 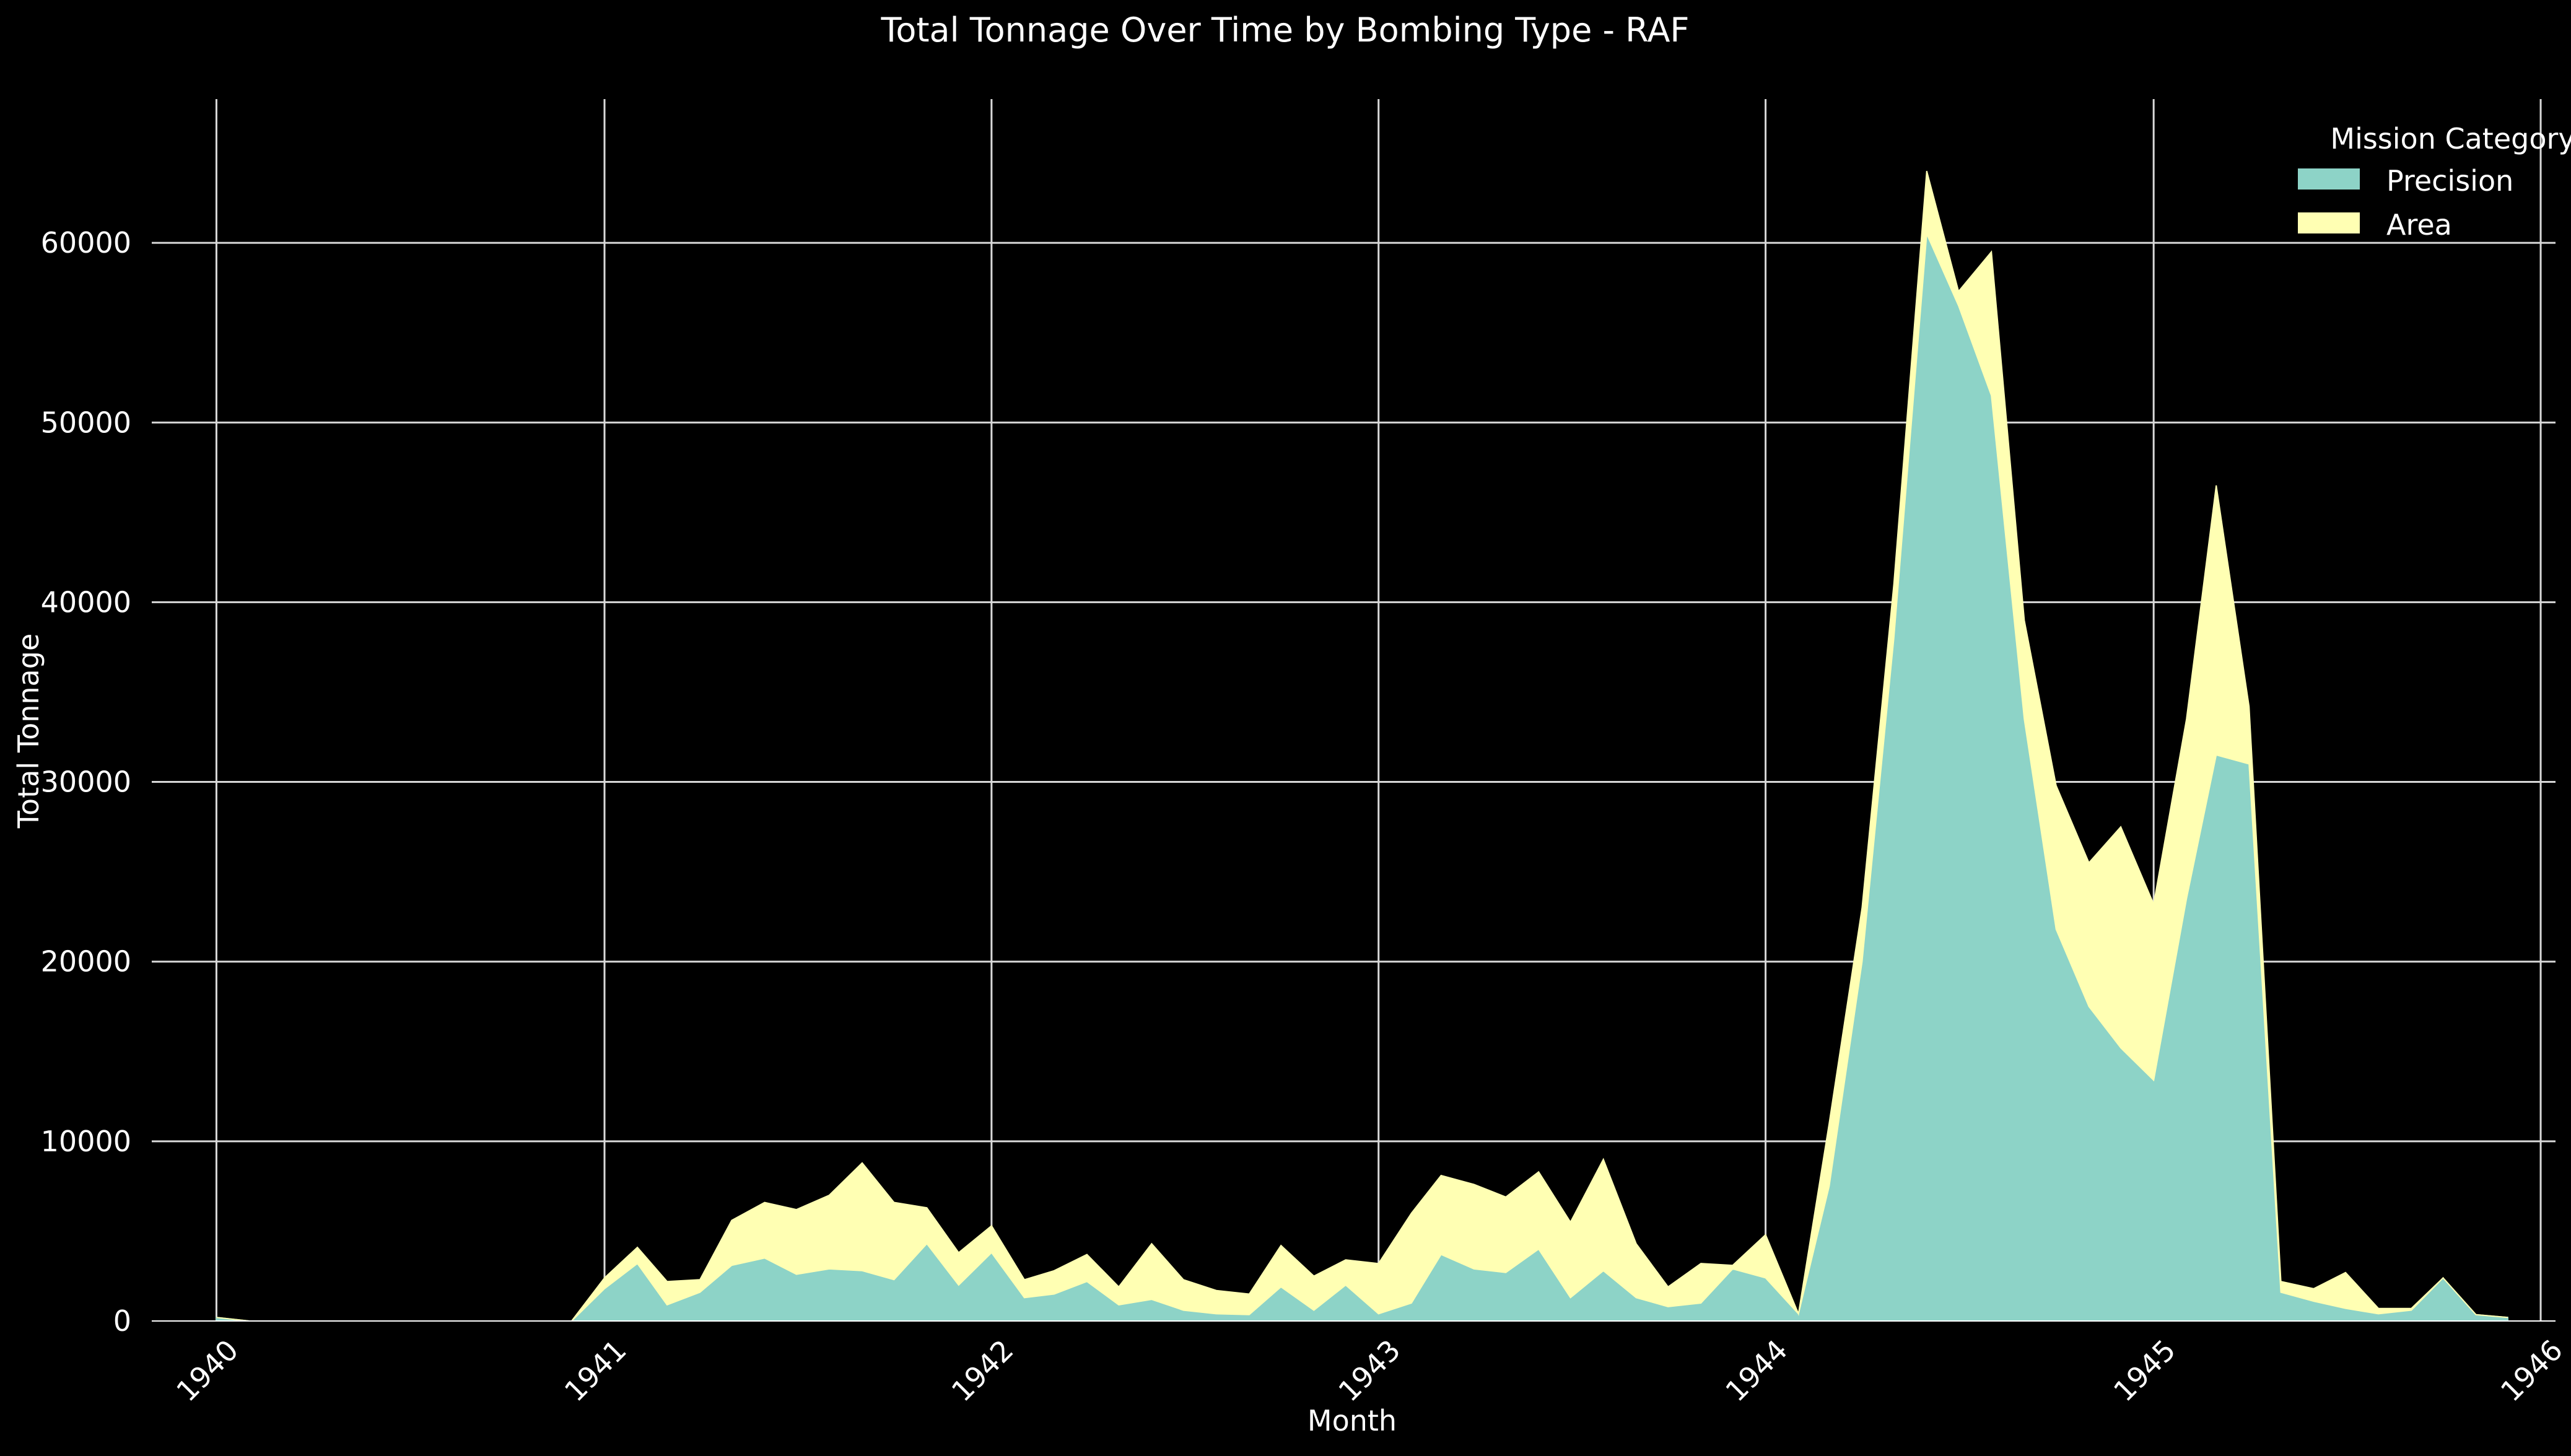 I want to click on y-tick-label: 30000, so click(x=86, y=782).